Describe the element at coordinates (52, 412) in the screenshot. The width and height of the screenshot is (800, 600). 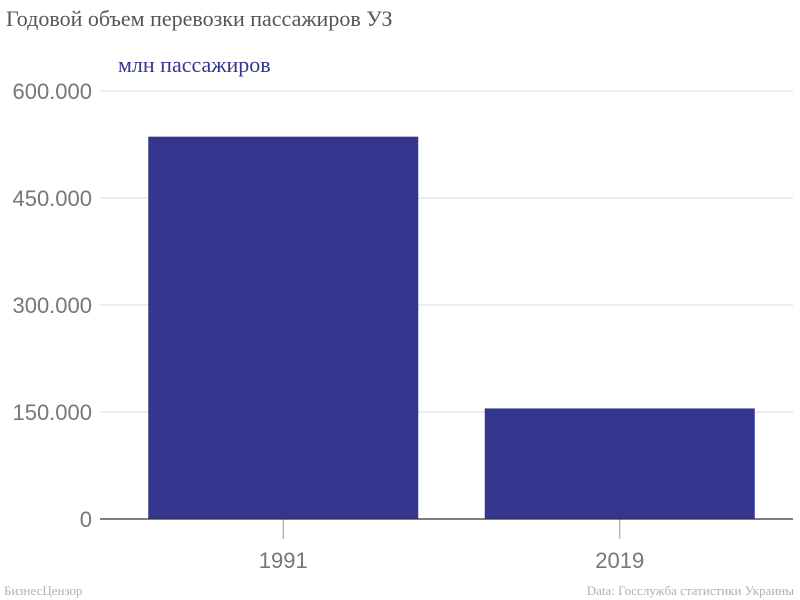
I see `y-tick-label: 150.000` at that location.